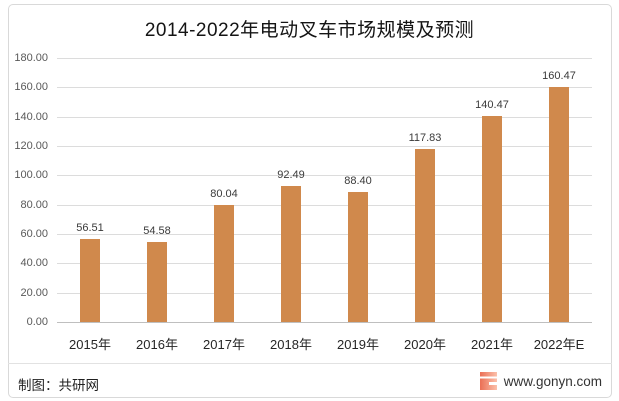 Image resolution: width=619 pixels, height=401 pixels. What do you see at coordinates (425, 138) in the screenshot?
I see `bar-value-label: 117.83` at bounding box center [425, 138].